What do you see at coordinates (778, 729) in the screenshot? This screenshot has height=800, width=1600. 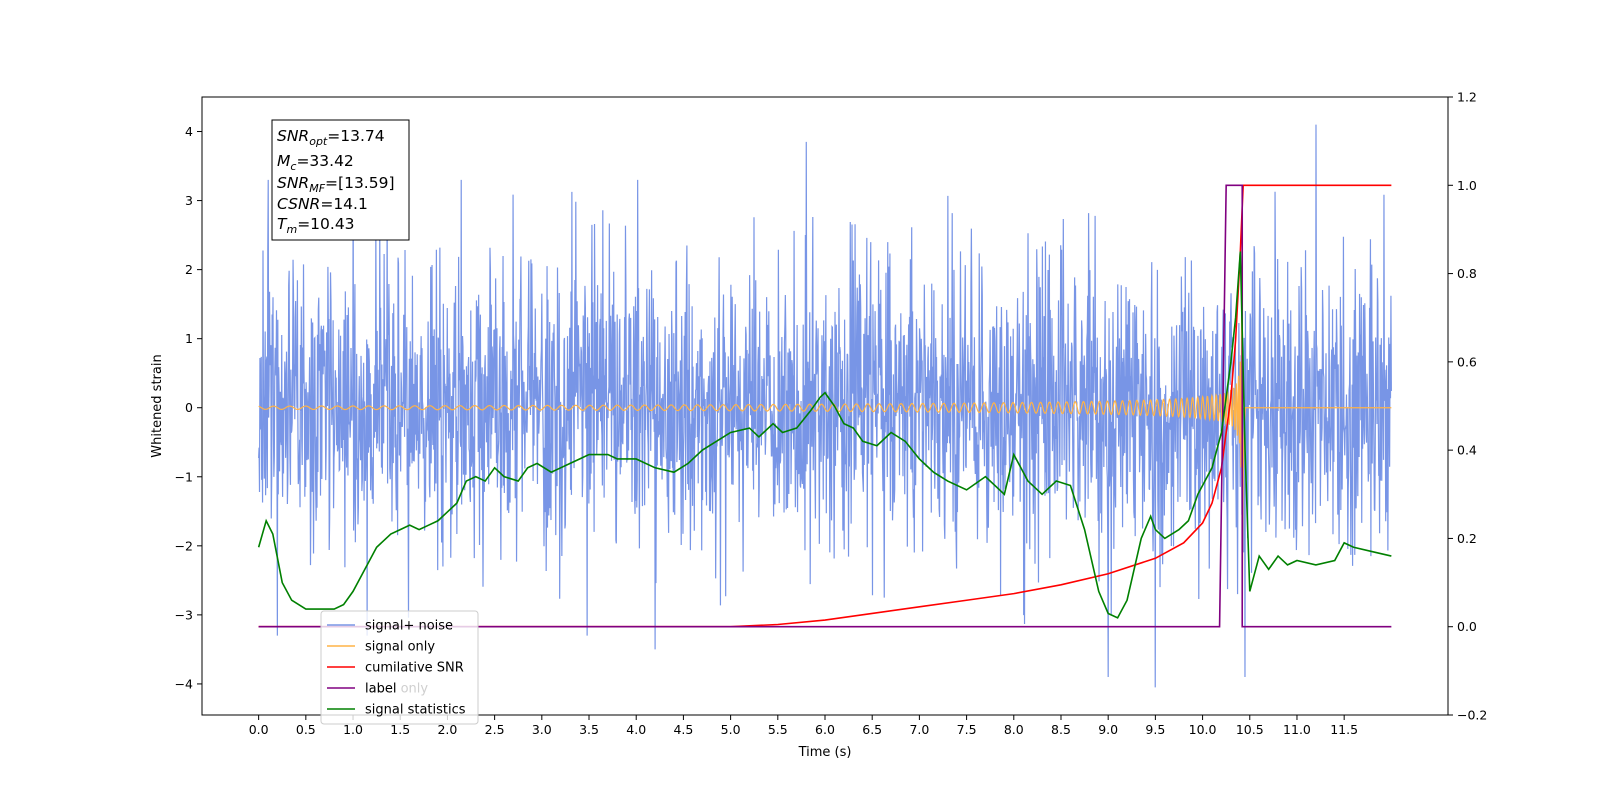 I see `x-tick-label: 5.5` at bounding box center [778, 729].